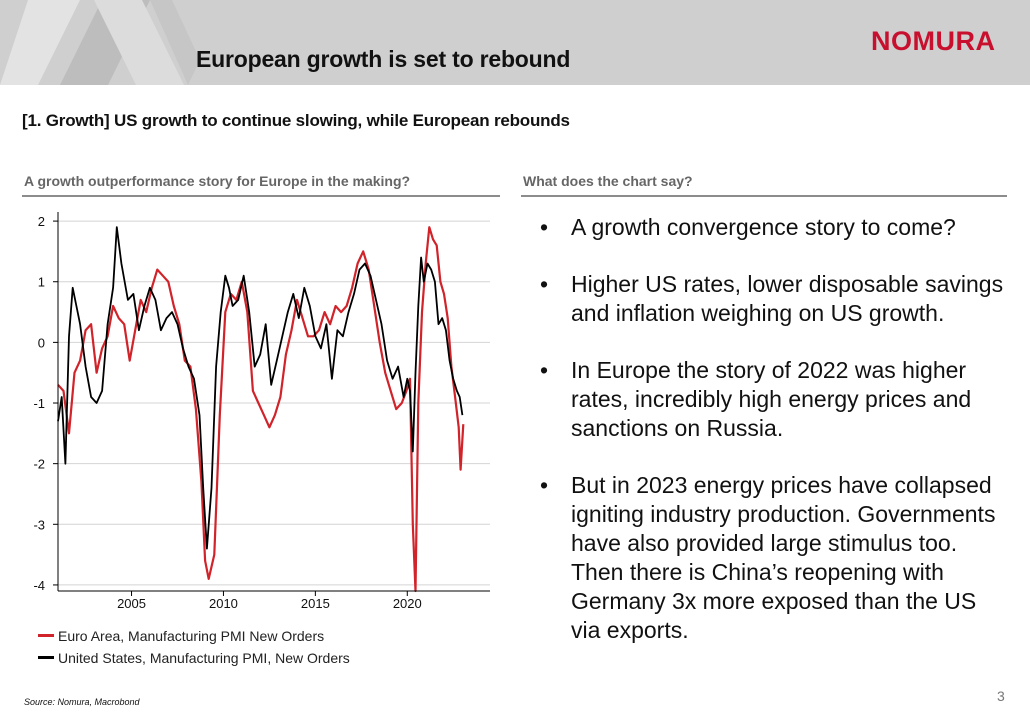 The height and width of the screenshot is (713, 1030). Describe the element at coordinates (46, 635) in the screenshot. I see `legend-swatch-eu` at that location.